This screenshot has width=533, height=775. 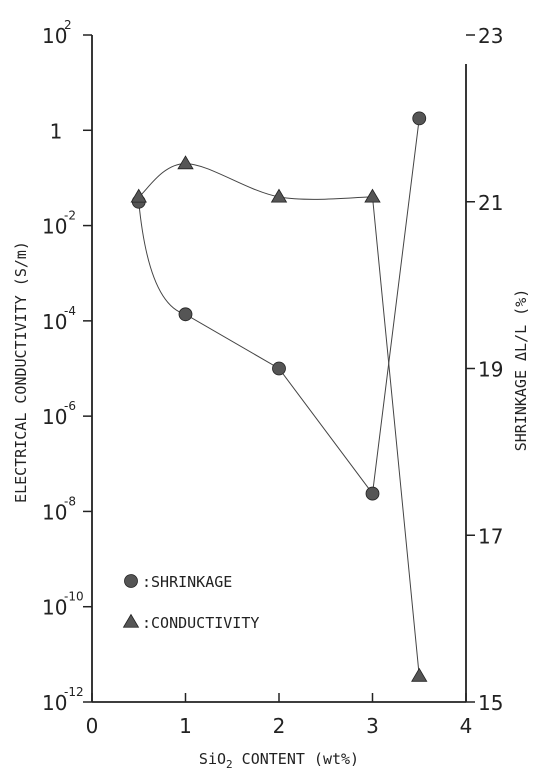 I want to click on left-tick-exponent: -10, so click(x=74, y=597).